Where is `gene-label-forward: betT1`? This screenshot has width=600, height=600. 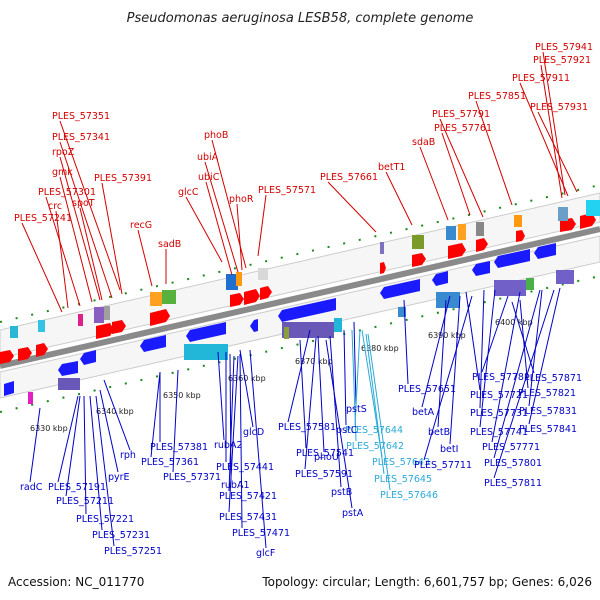
gene-label-forward: betT1 is located at coordinates (391, 167).